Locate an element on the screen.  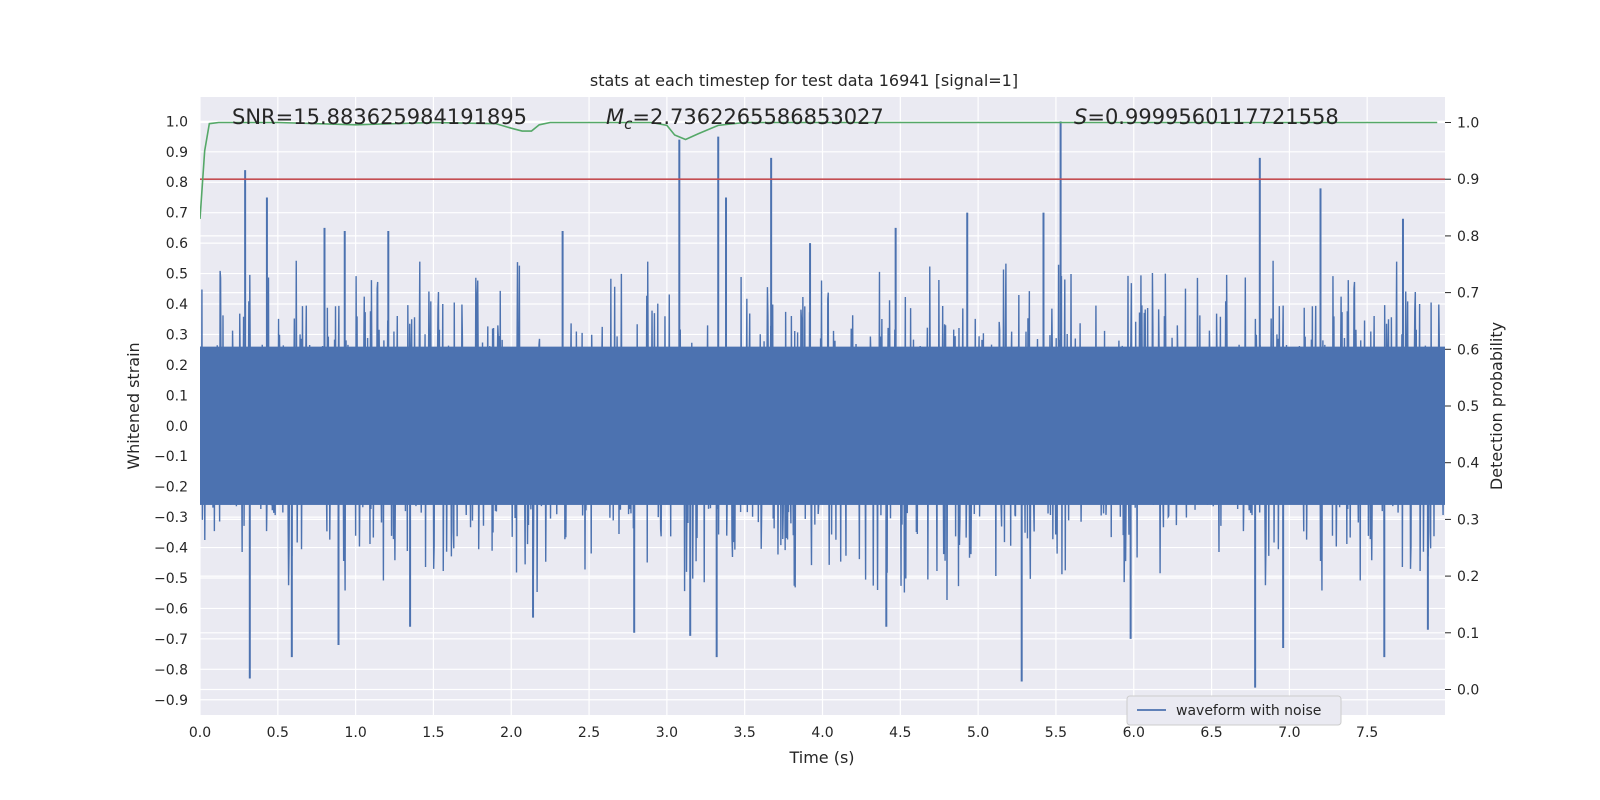
x-tick-label: 0.5 is located at coordinates (278, 733).